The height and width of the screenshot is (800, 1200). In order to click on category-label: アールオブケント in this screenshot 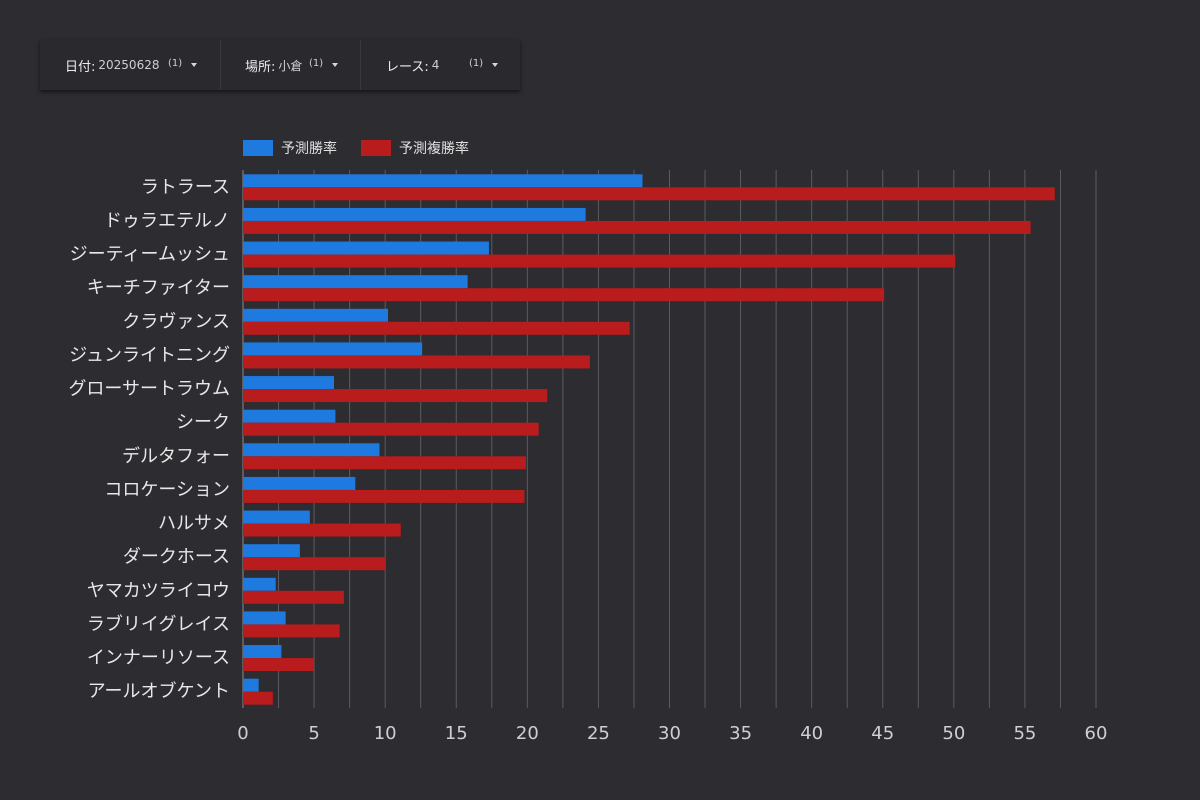, I will do `click(159, 691)`.